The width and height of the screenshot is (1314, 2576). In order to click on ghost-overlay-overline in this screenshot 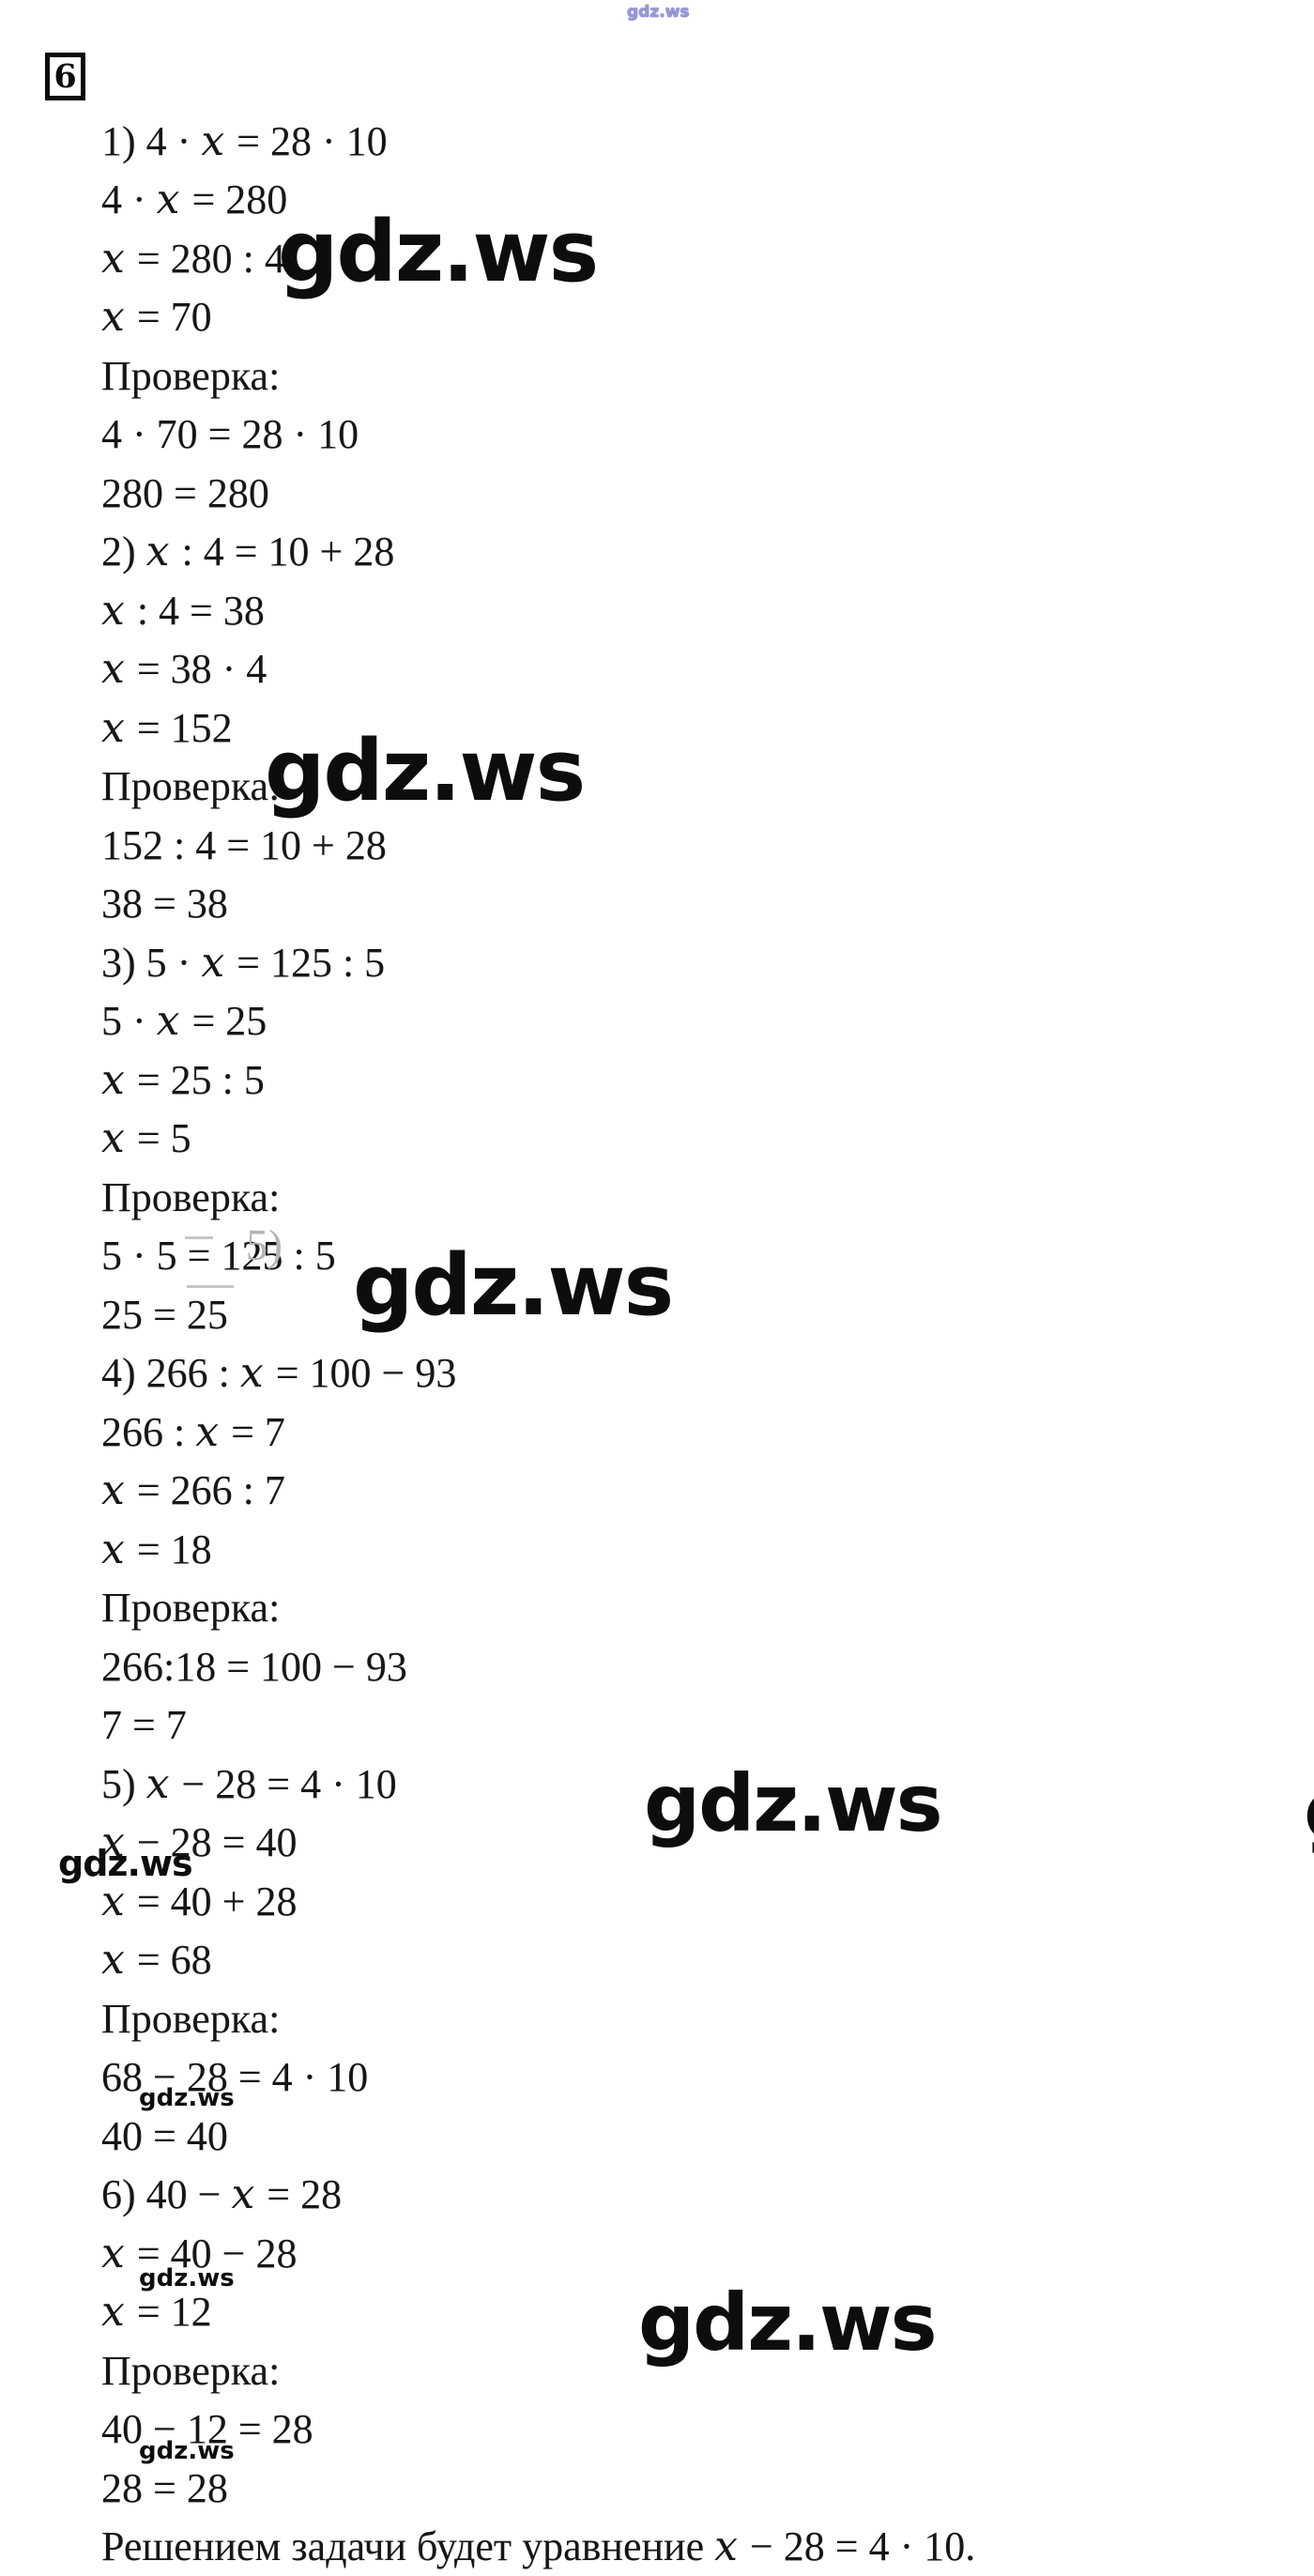, I will do `click(210, 1286)`.